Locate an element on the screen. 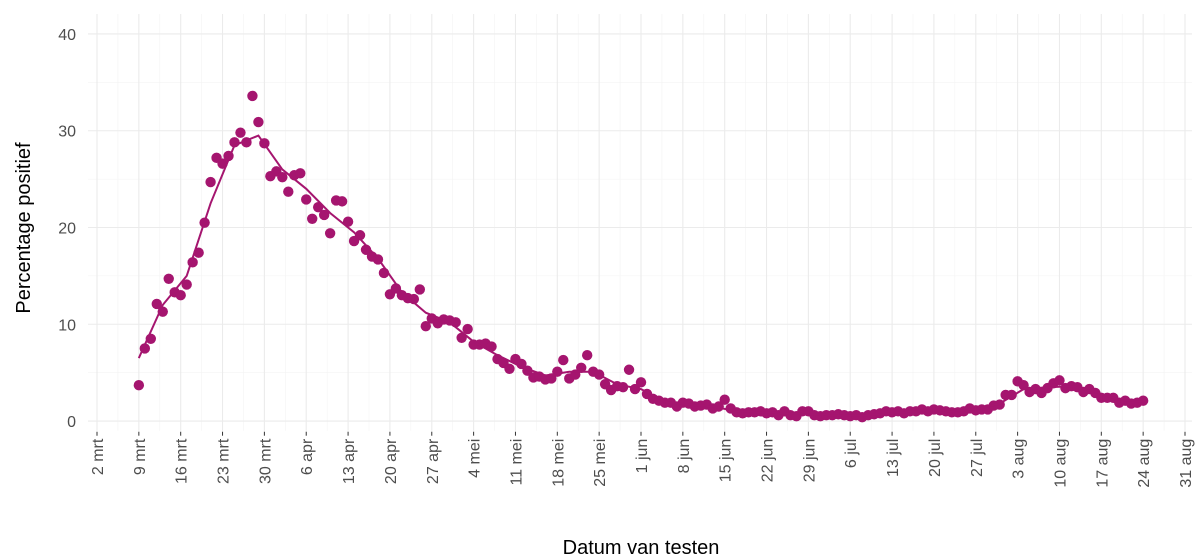 This screenshot has width=1199, height=559. y-tick-label: 40 is located at coordinates (67, 35).